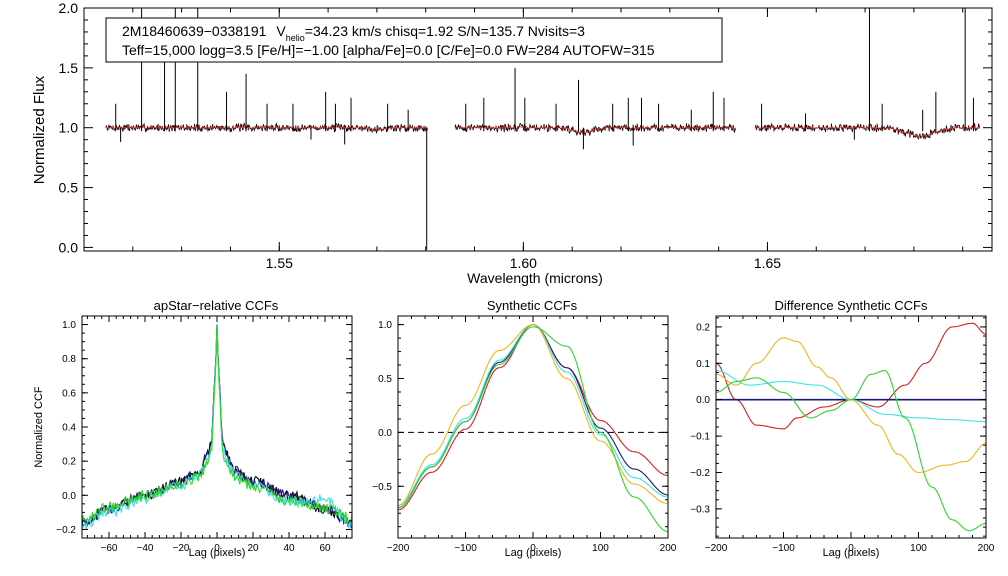  What do you see at coordinates (918, 548) in the screenshot?
I see `difference-ccf-xtick-label: 100` at bounding box center [918, 548].